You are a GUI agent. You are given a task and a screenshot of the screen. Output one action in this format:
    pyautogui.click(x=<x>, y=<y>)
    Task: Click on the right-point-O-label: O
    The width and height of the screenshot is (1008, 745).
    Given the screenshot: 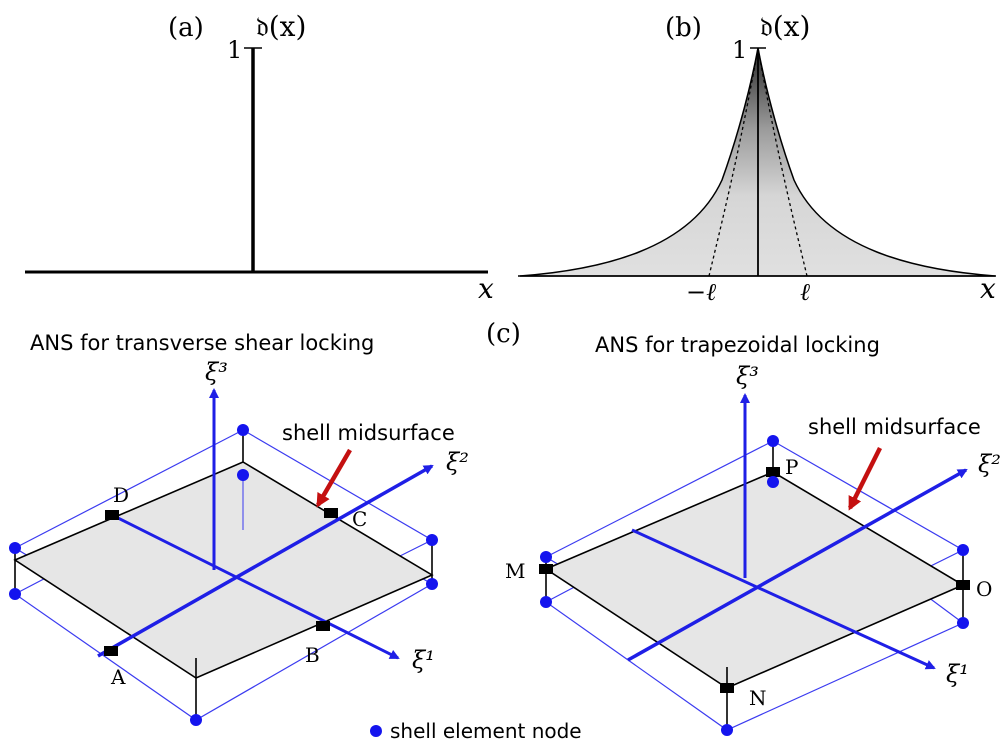 What is the action you would take?
    pyautogui.click(x=984, y=589)
    